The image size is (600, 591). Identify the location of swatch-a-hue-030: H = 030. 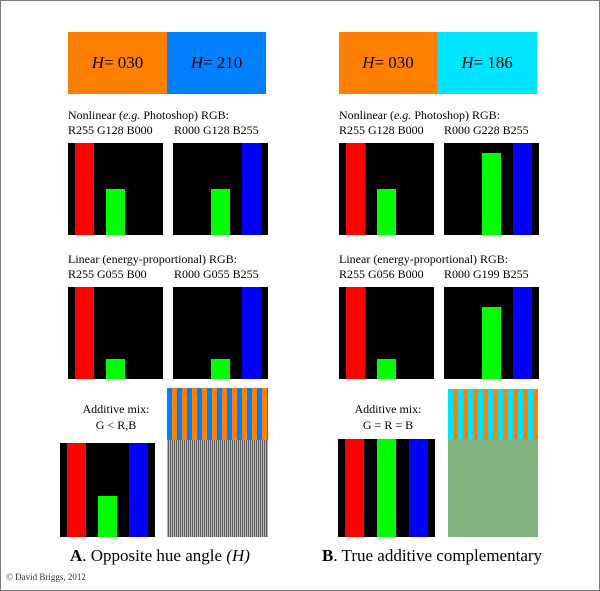
(117, 63).